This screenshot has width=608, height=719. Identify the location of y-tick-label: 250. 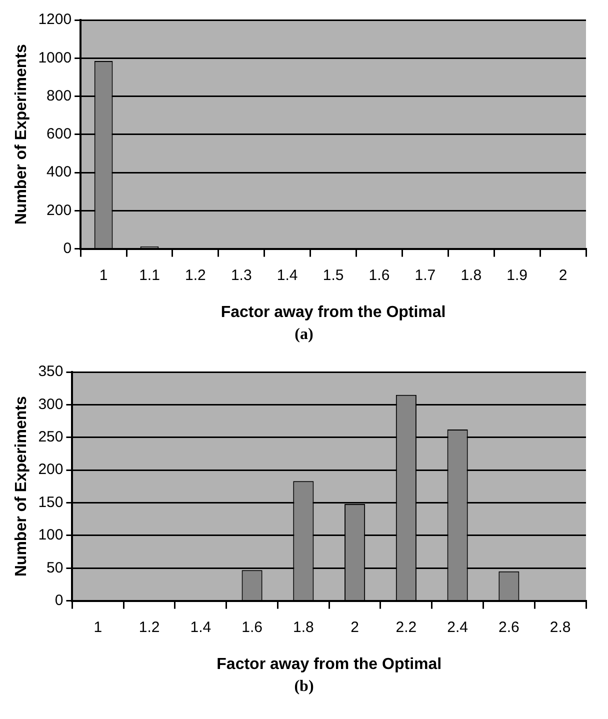
(51, 437).